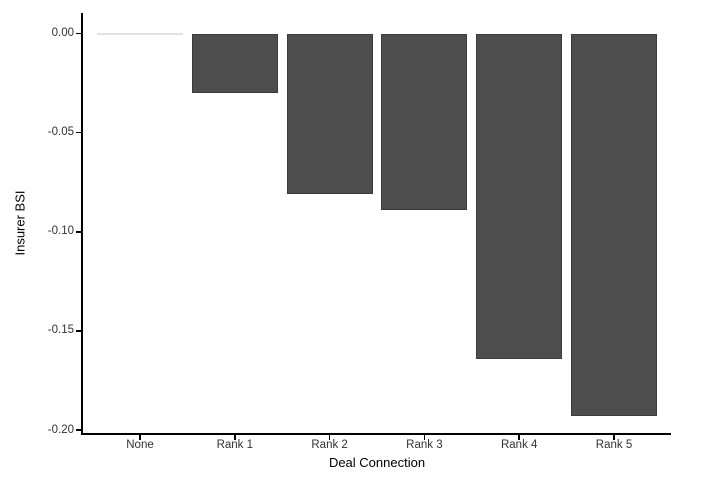 Image resolution: width=720 pixels, height=477 pixels. What do you see at coordinates (60, 330) in the screenshot?
I see `y-tick-label: -0.15` at bounding box center [60, 330].